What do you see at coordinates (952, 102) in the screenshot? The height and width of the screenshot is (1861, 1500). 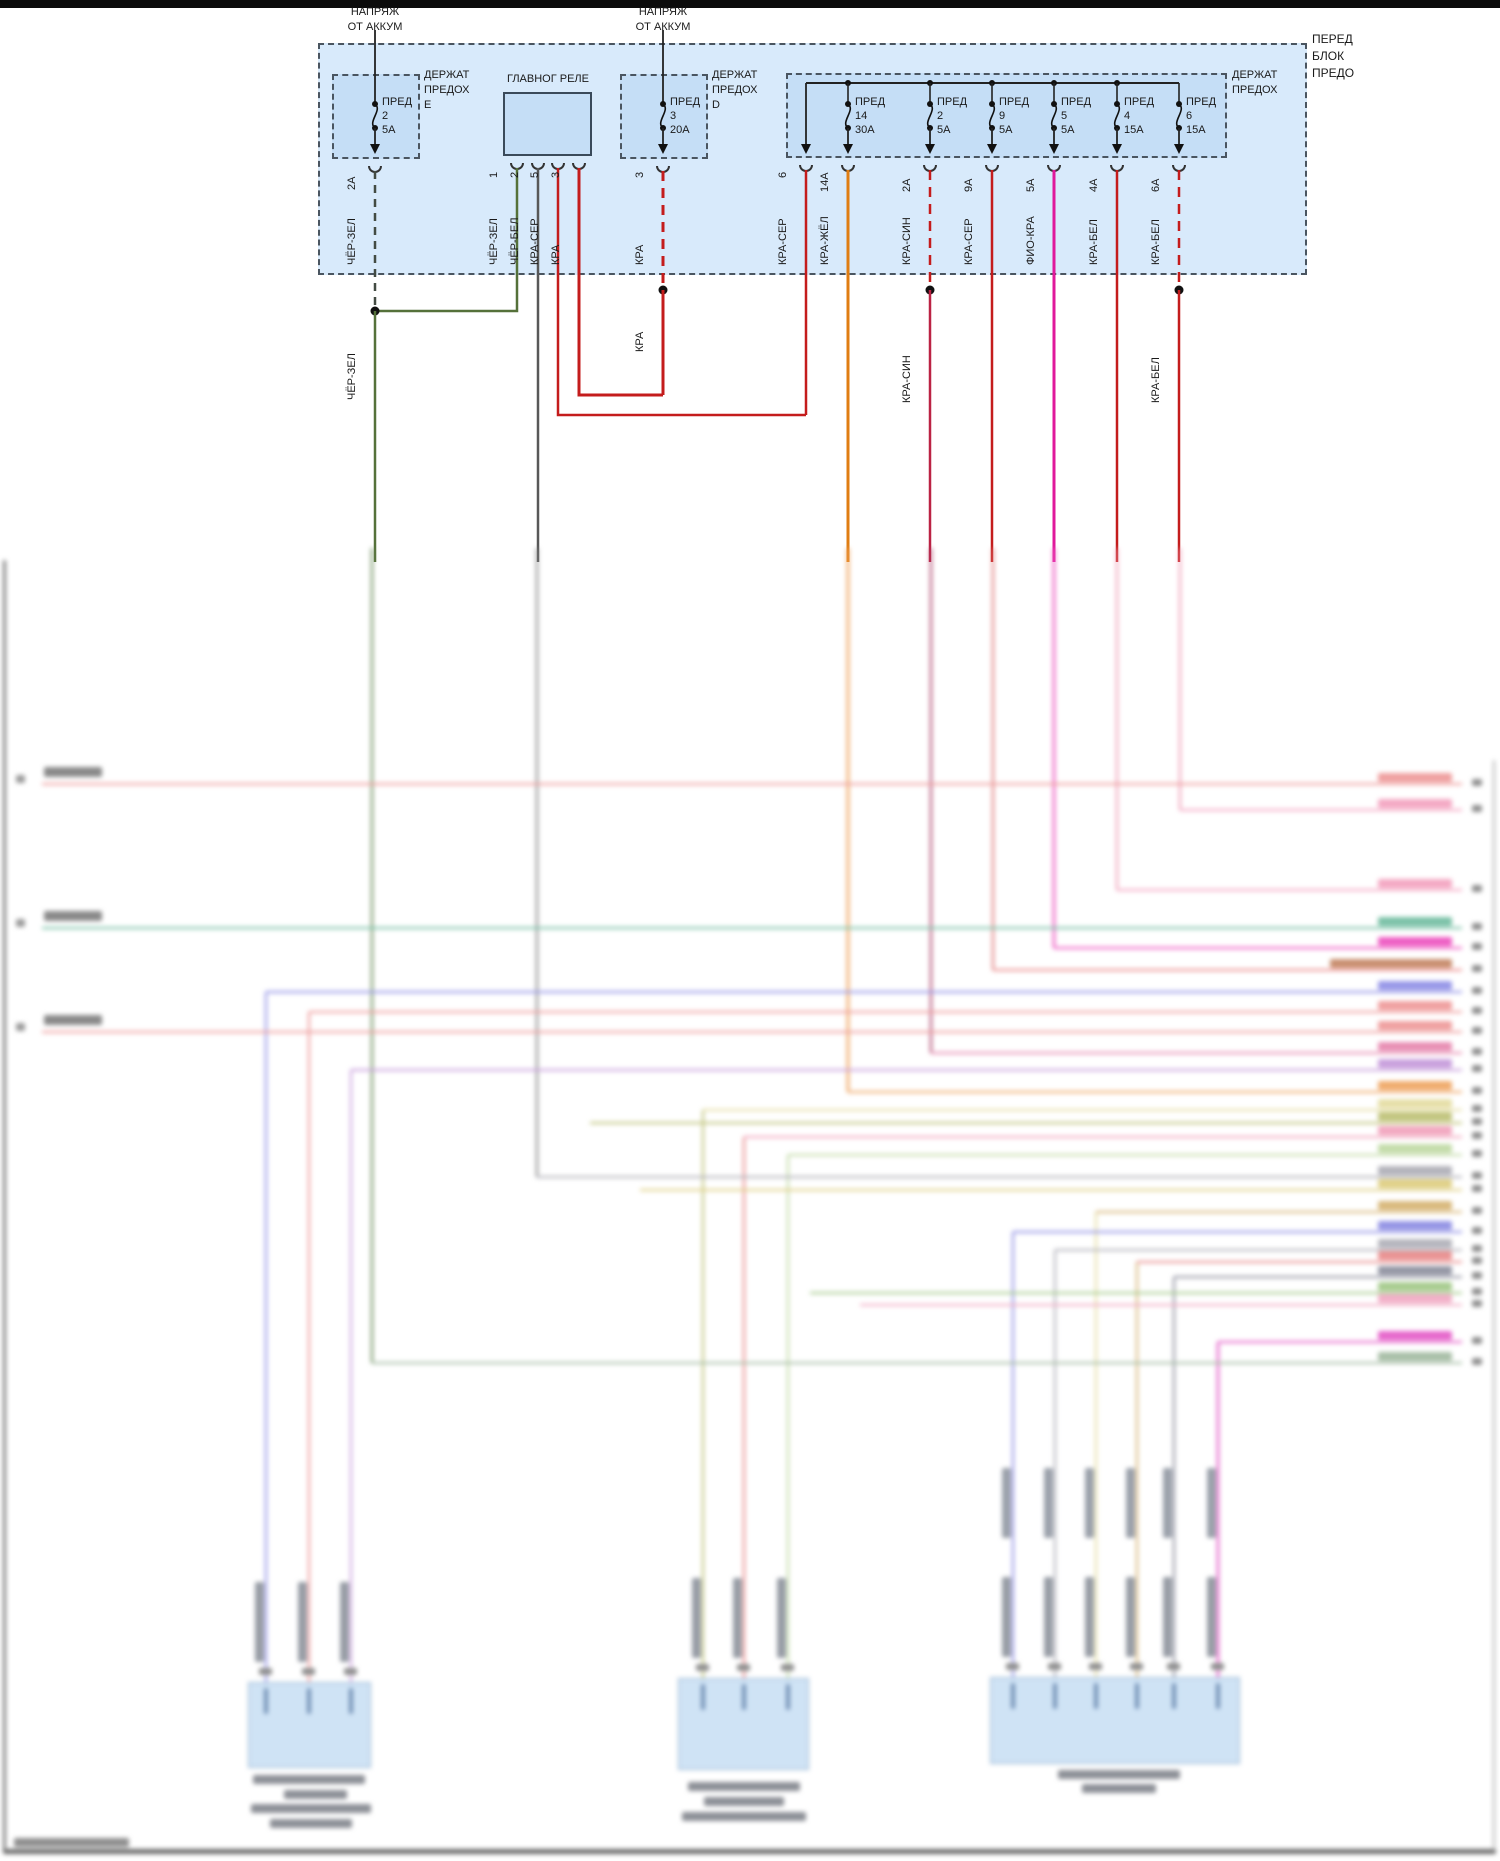 I see `fuse-main-2-name: ПРЕД` at bounding box center [952, 102].